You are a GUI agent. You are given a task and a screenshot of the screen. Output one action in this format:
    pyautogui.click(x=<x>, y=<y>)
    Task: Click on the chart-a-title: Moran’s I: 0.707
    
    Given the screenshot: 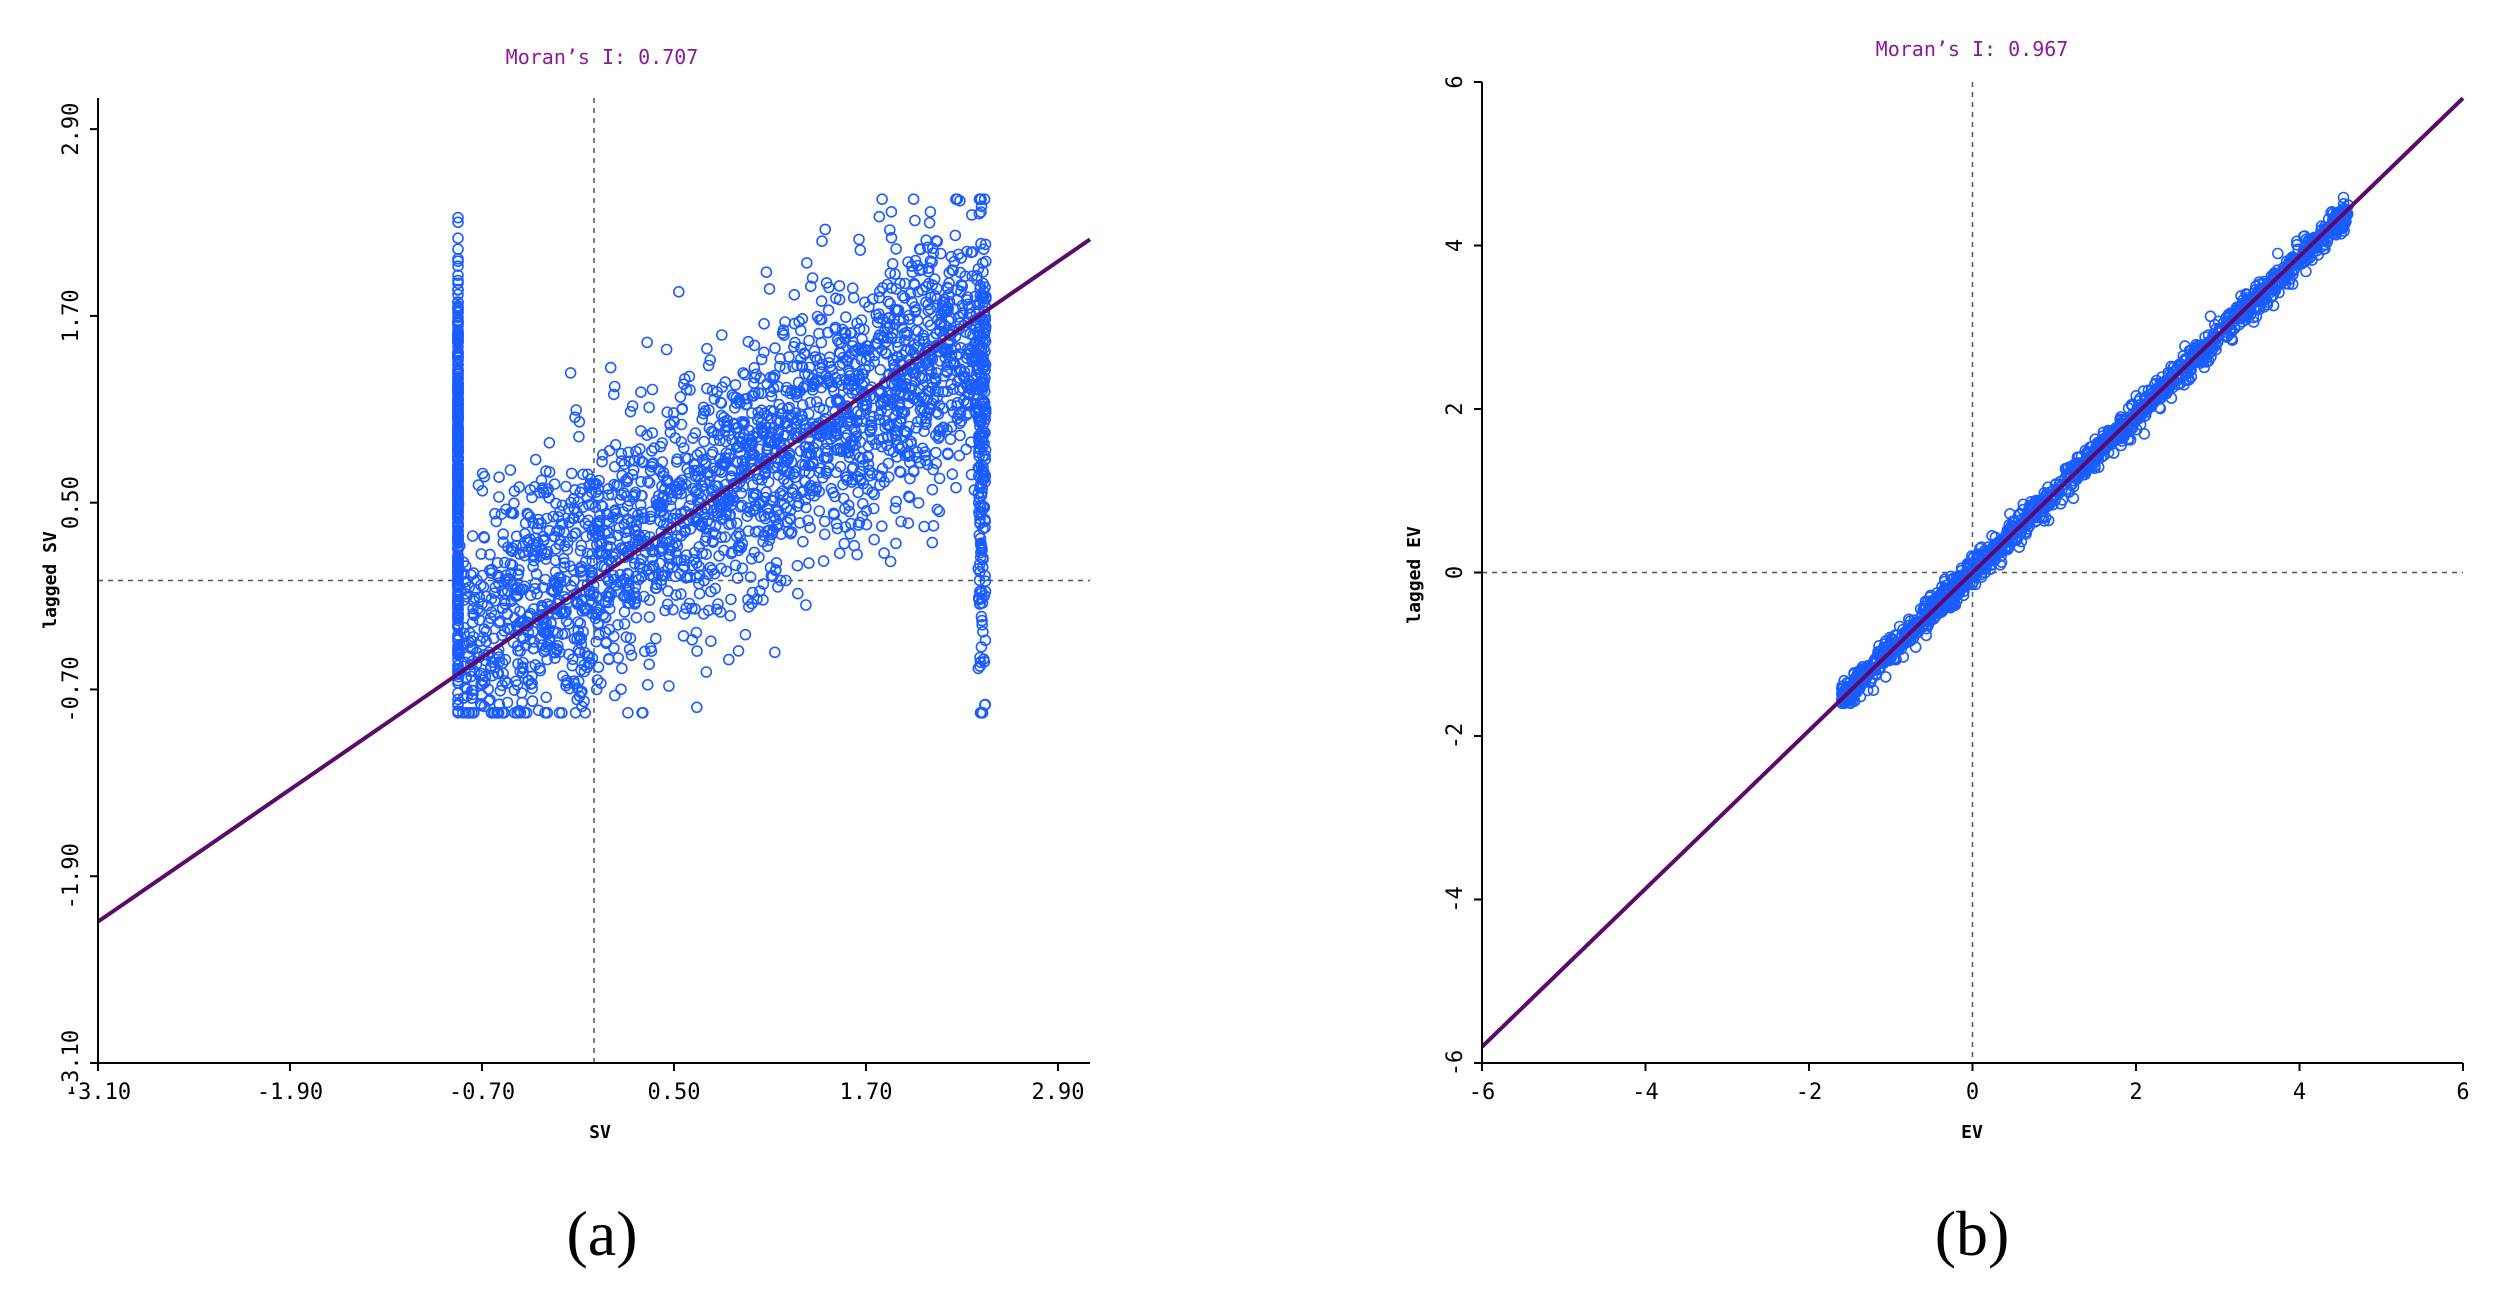 What is the action you would take?
    pyautogui.click(x=602, y=57)
    